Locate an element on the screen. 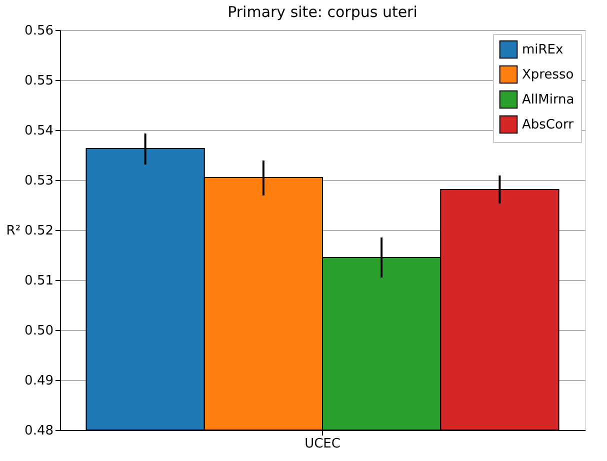 The image size is (607, 461). y-tick-label: 0.56 is located at coordinates (39, 31).